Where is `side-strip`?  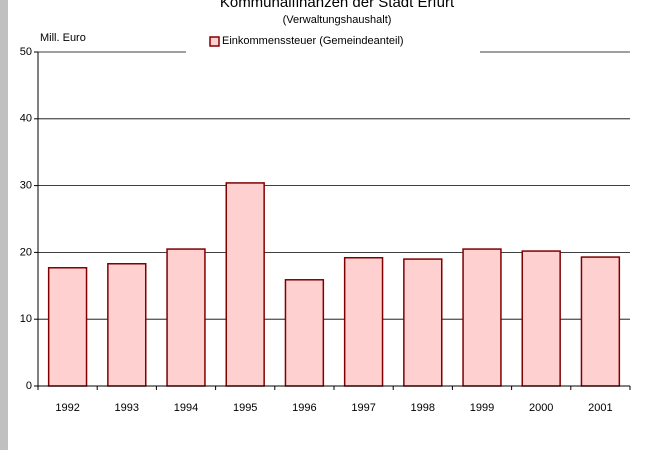
side-strip is located at coordinates (4, 225).